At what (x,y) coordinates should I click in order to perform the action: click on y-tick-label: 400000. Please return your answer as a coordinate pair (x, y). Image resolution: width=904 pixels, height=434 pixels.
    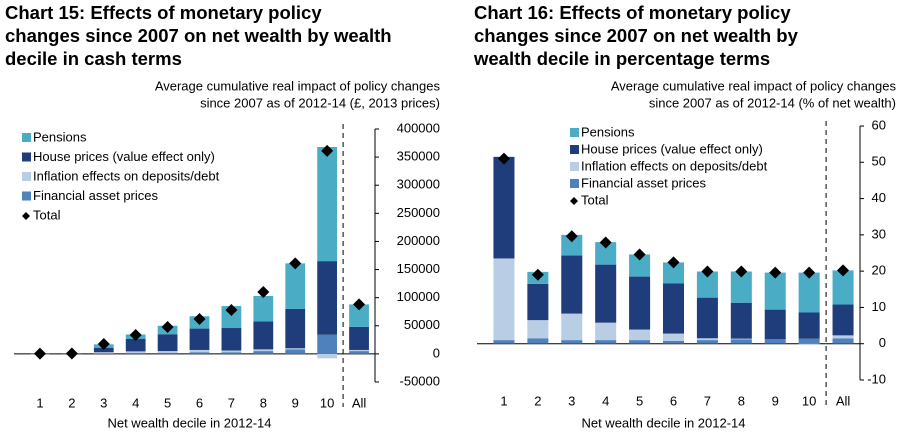
    Looking at the image, I should click on (418, 127).